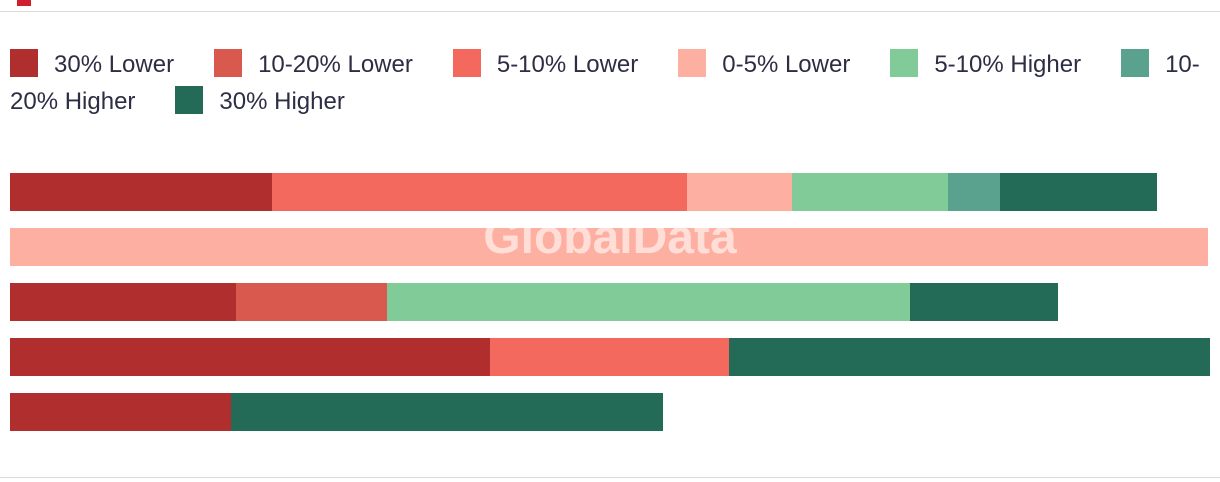 The height and width of the screenshot is (482, 1220). What do you see at coordinates (282, 101) in the screenshot?
I see `legend-label: 30% Higher` at bounding box center [282, 101].